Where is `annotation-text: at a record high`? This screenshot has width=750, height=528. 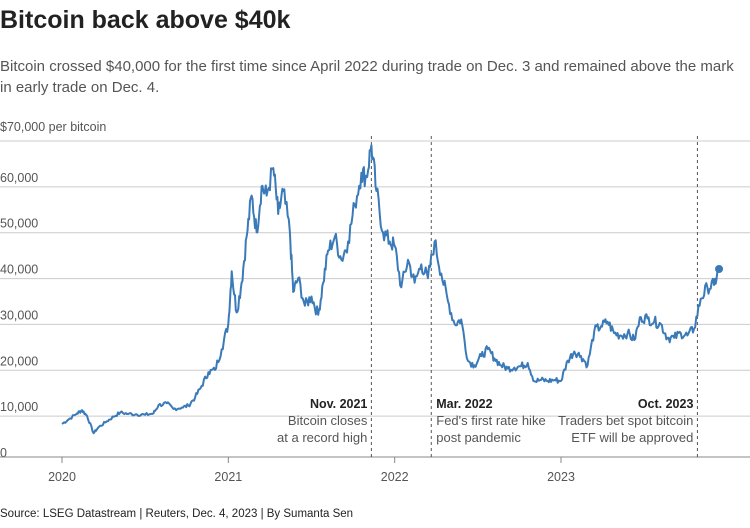 annotation-text: at a record high is located at coordinates (322, 437).